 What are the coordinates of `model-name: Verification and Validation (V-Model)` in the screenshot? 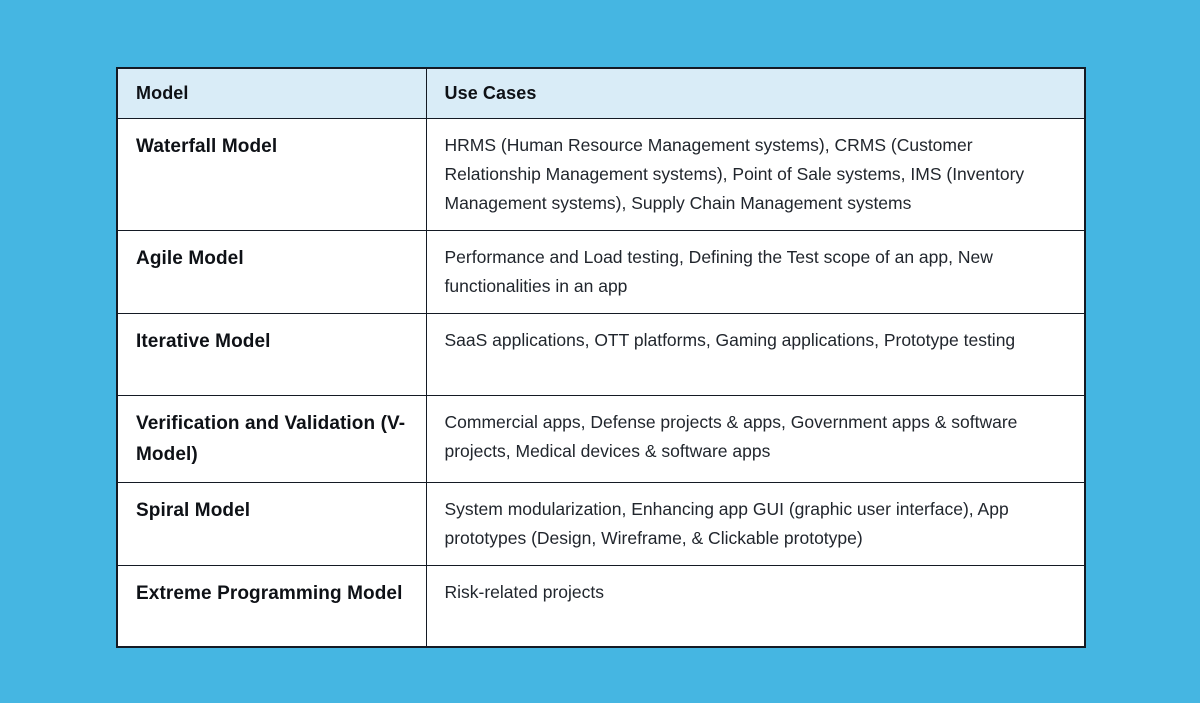 It's located at (271, 438).